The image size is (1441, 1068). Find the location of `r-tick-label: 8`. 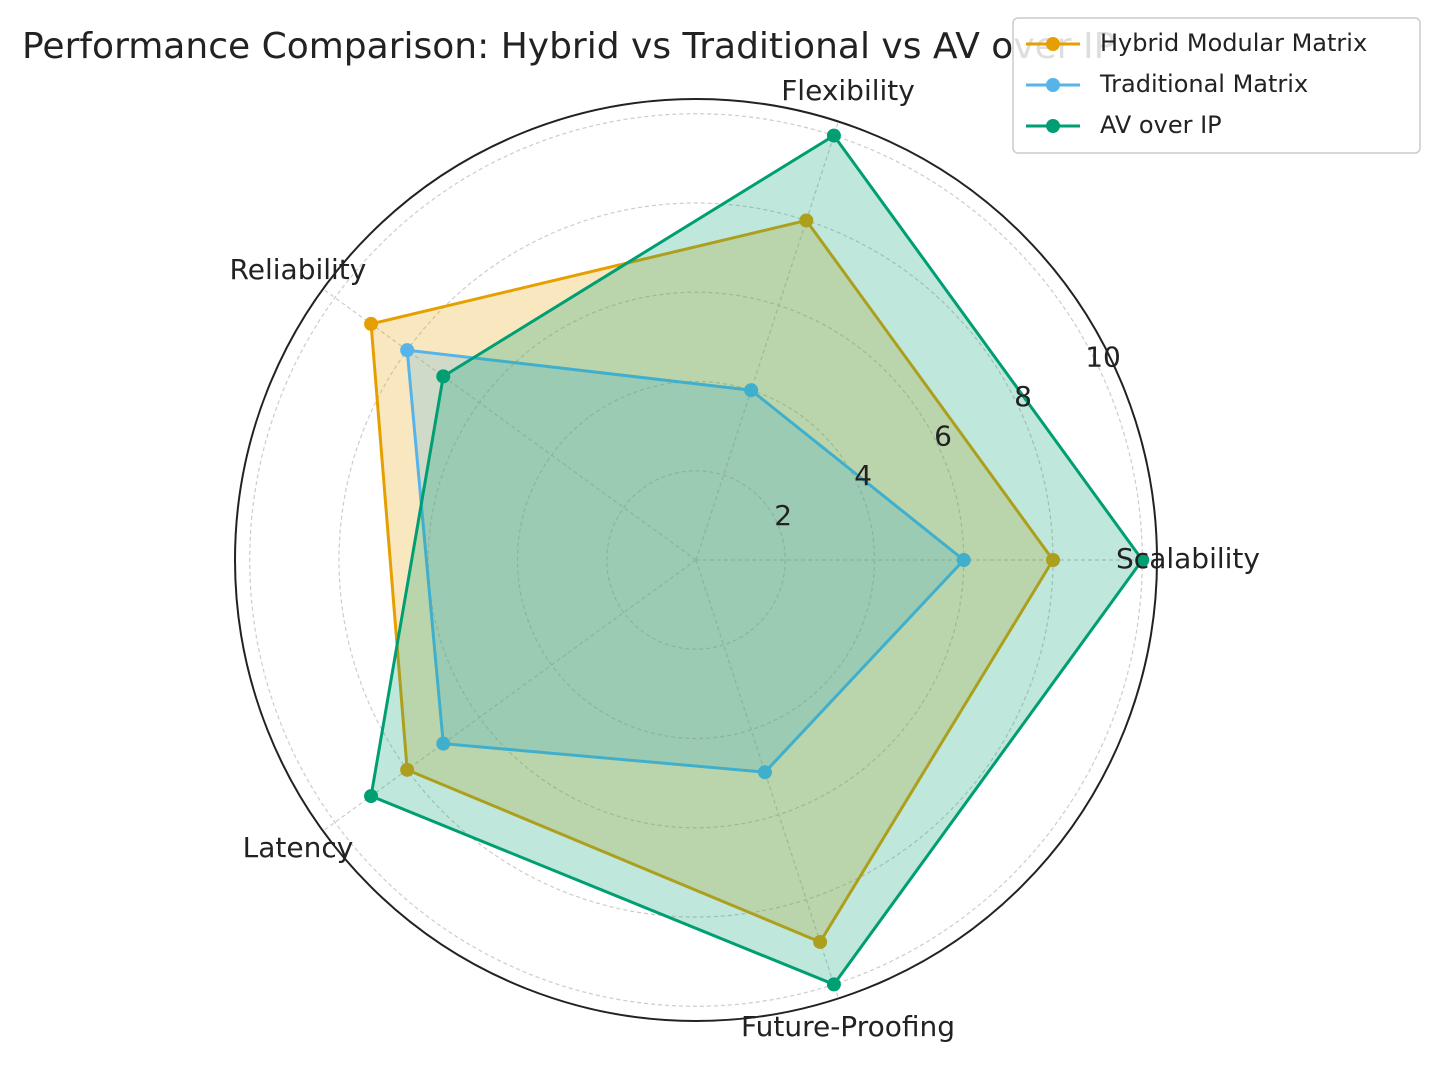

r-tick-label: 8 is located at coordinates (1023, 396).